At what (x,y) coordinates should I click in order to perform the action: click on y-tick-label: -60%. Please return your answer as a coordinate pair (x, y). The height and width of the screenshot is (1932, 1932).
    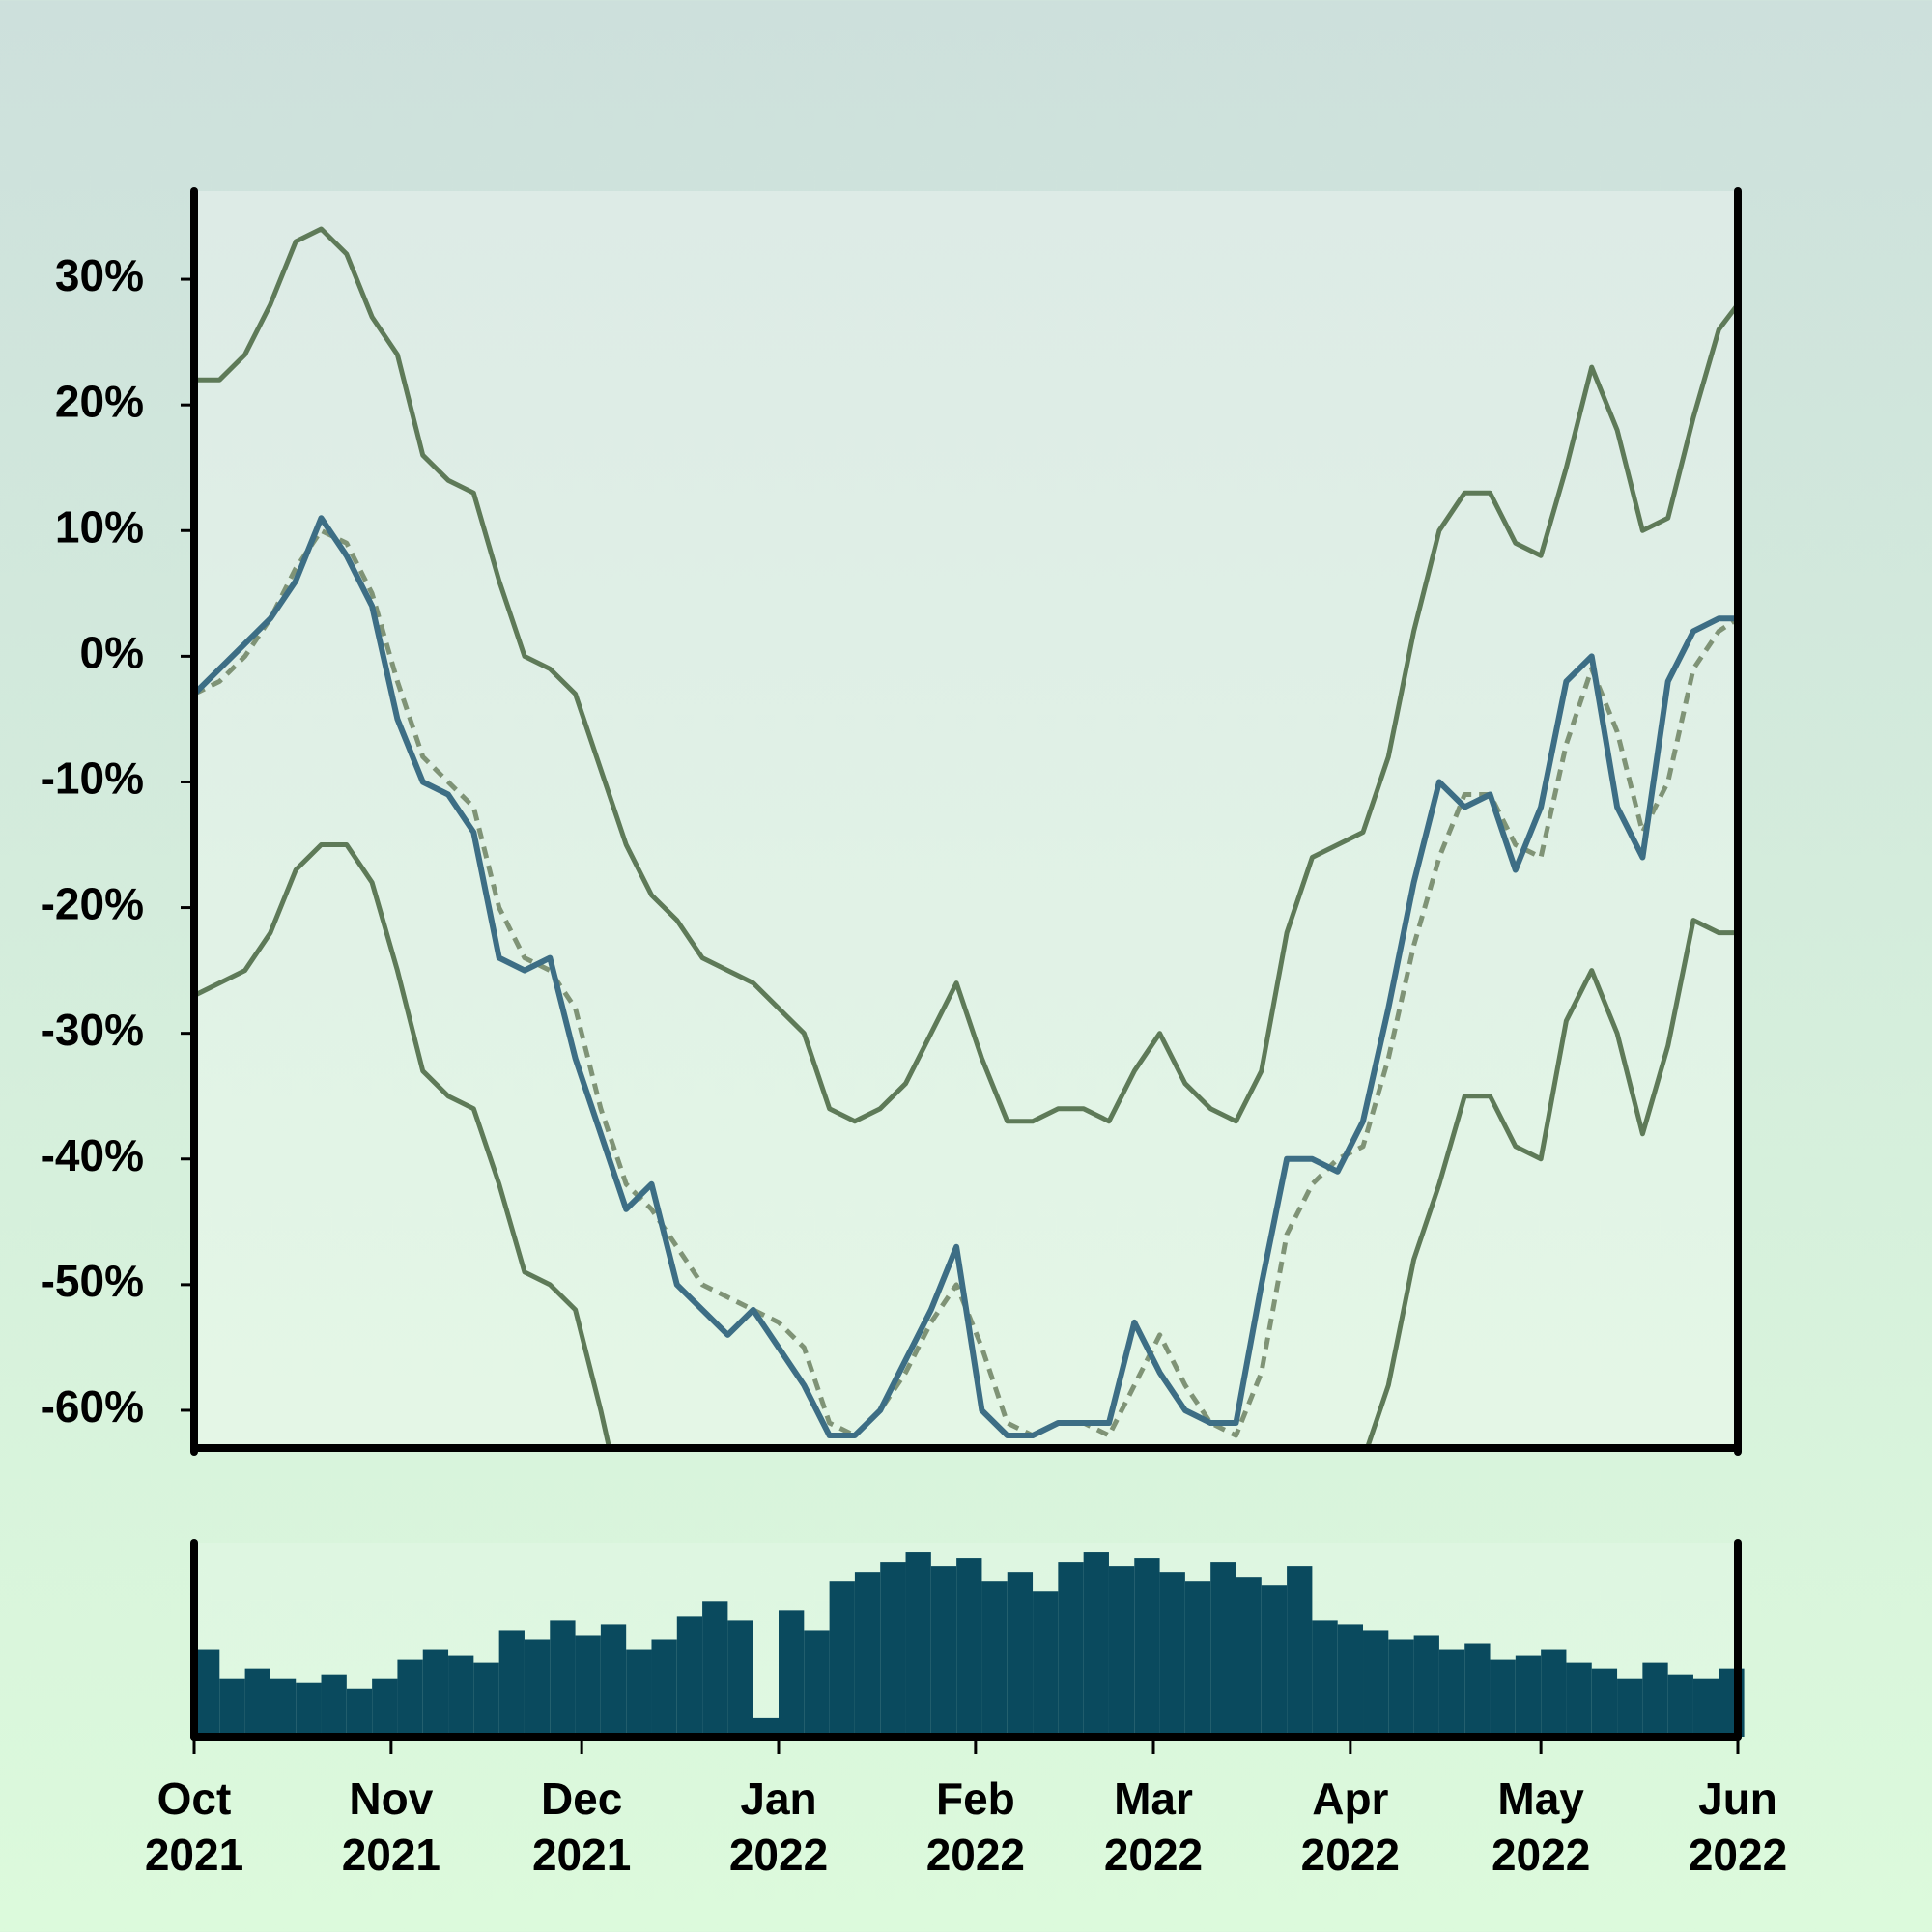
    Looking at the image, I should click on (92, 1406).